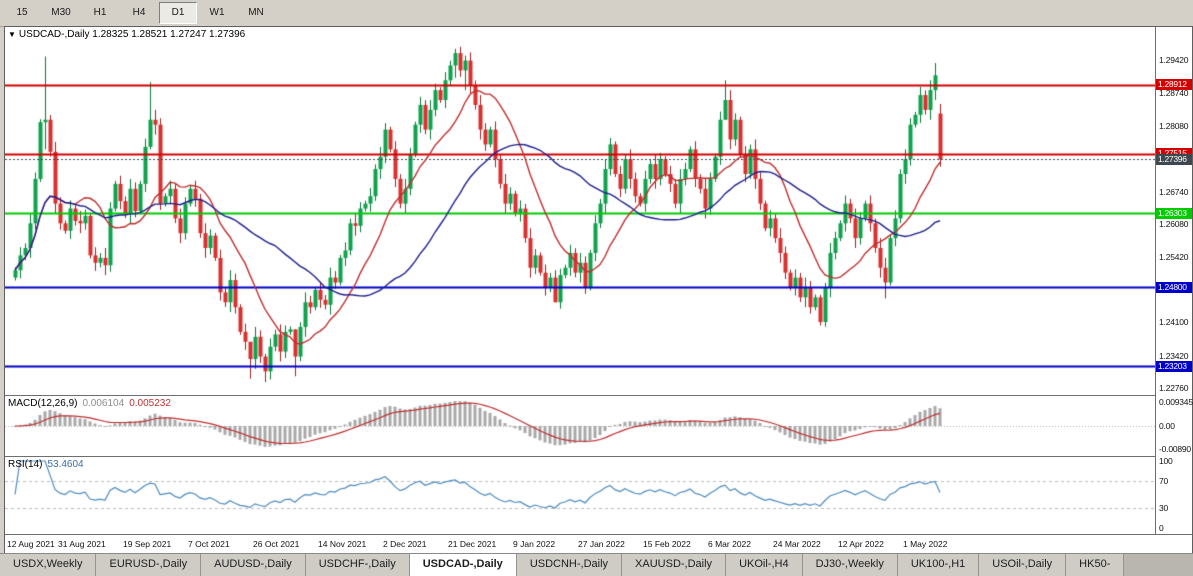  I want to click on timeframe-button-15: 15, so click(22, 12).